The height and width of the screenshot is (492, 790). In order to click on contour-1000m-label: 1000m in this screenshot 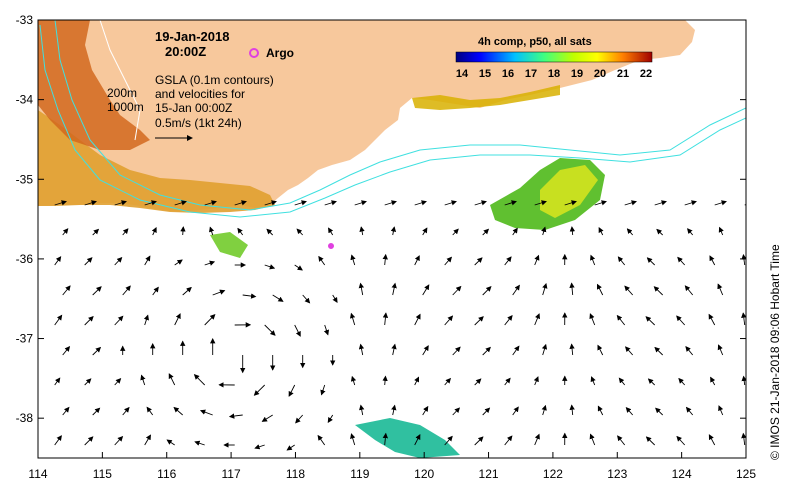, I will do `click(125, 107)`.